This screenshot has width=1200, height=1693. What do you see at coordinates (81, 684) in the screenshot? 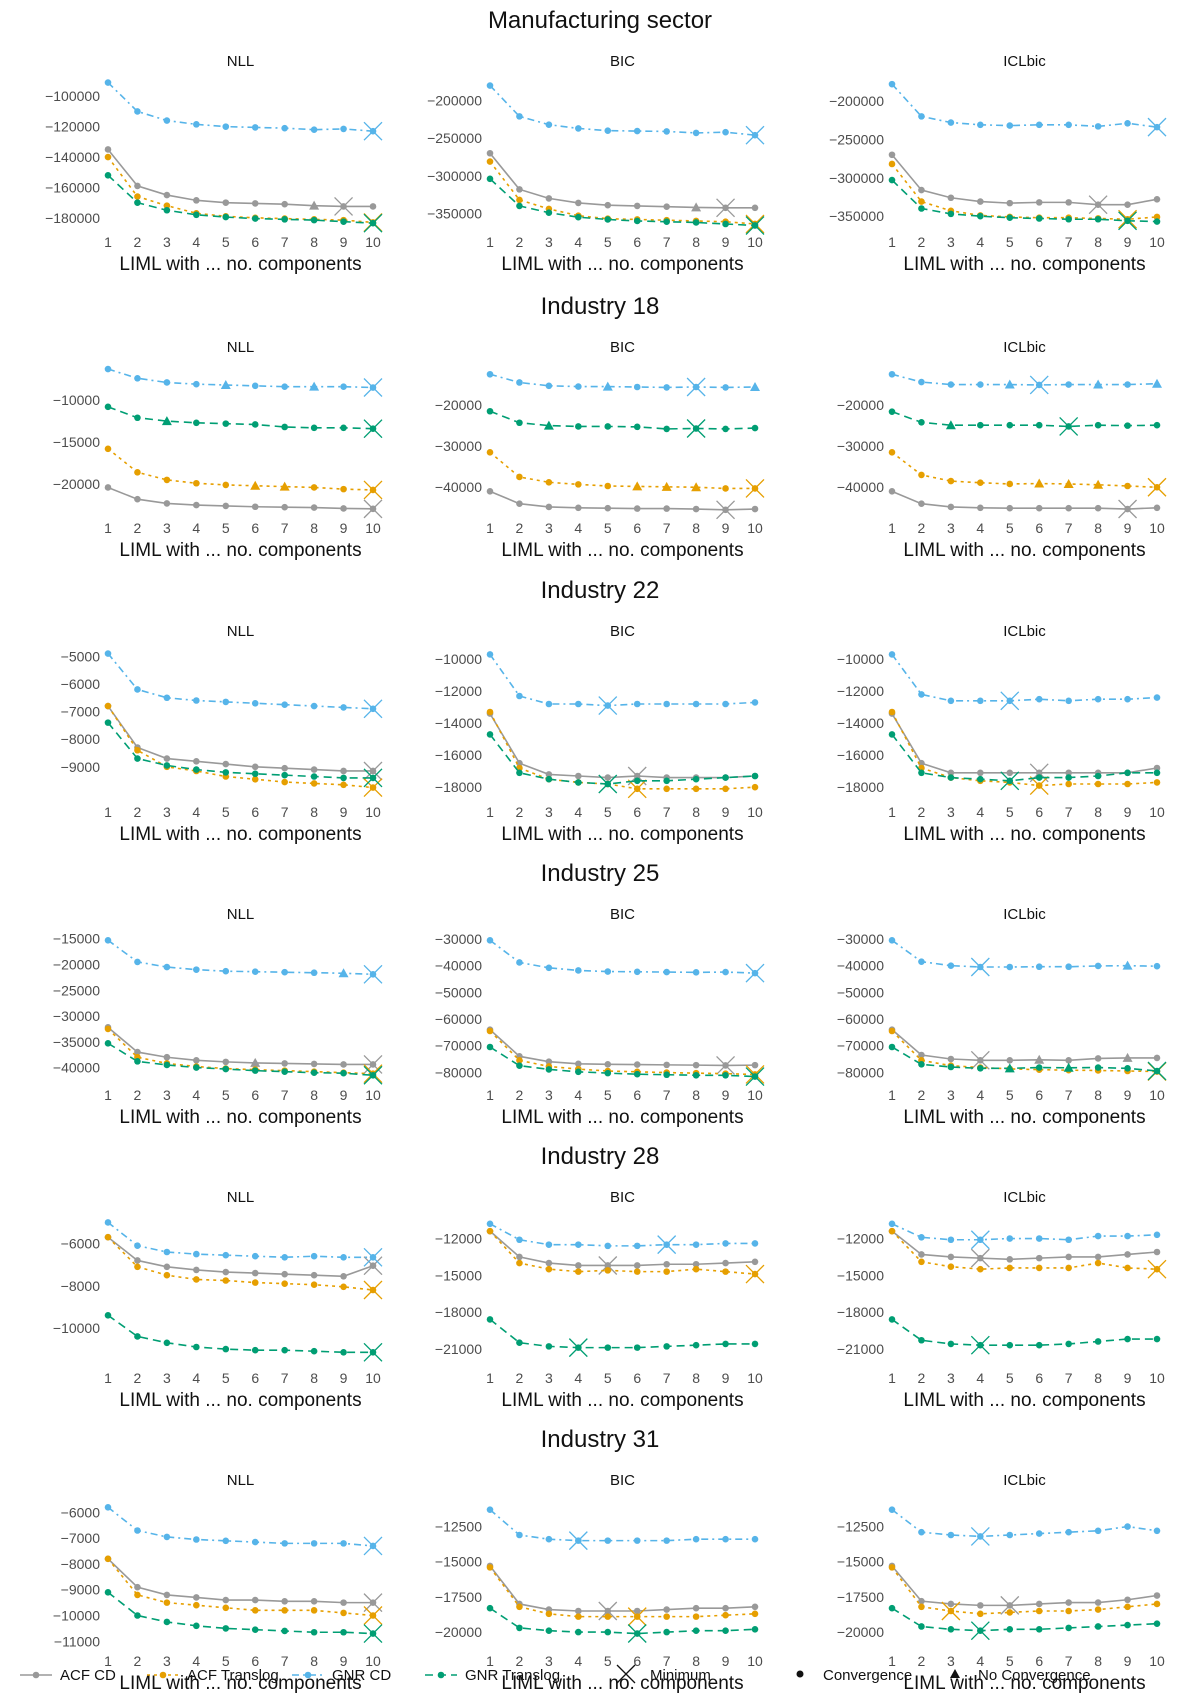
I see `y-tick-label: −6000` at bounding box center [81, 684].